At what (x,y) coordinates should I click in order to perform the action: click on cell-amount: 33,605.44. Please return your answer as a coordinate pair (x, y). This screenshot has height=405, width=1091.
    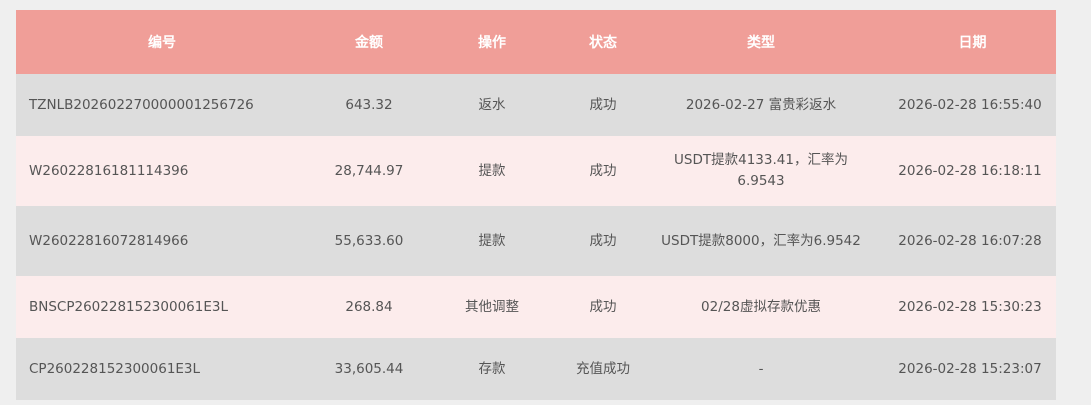
    Looking at the image, I should click on (369, 369).